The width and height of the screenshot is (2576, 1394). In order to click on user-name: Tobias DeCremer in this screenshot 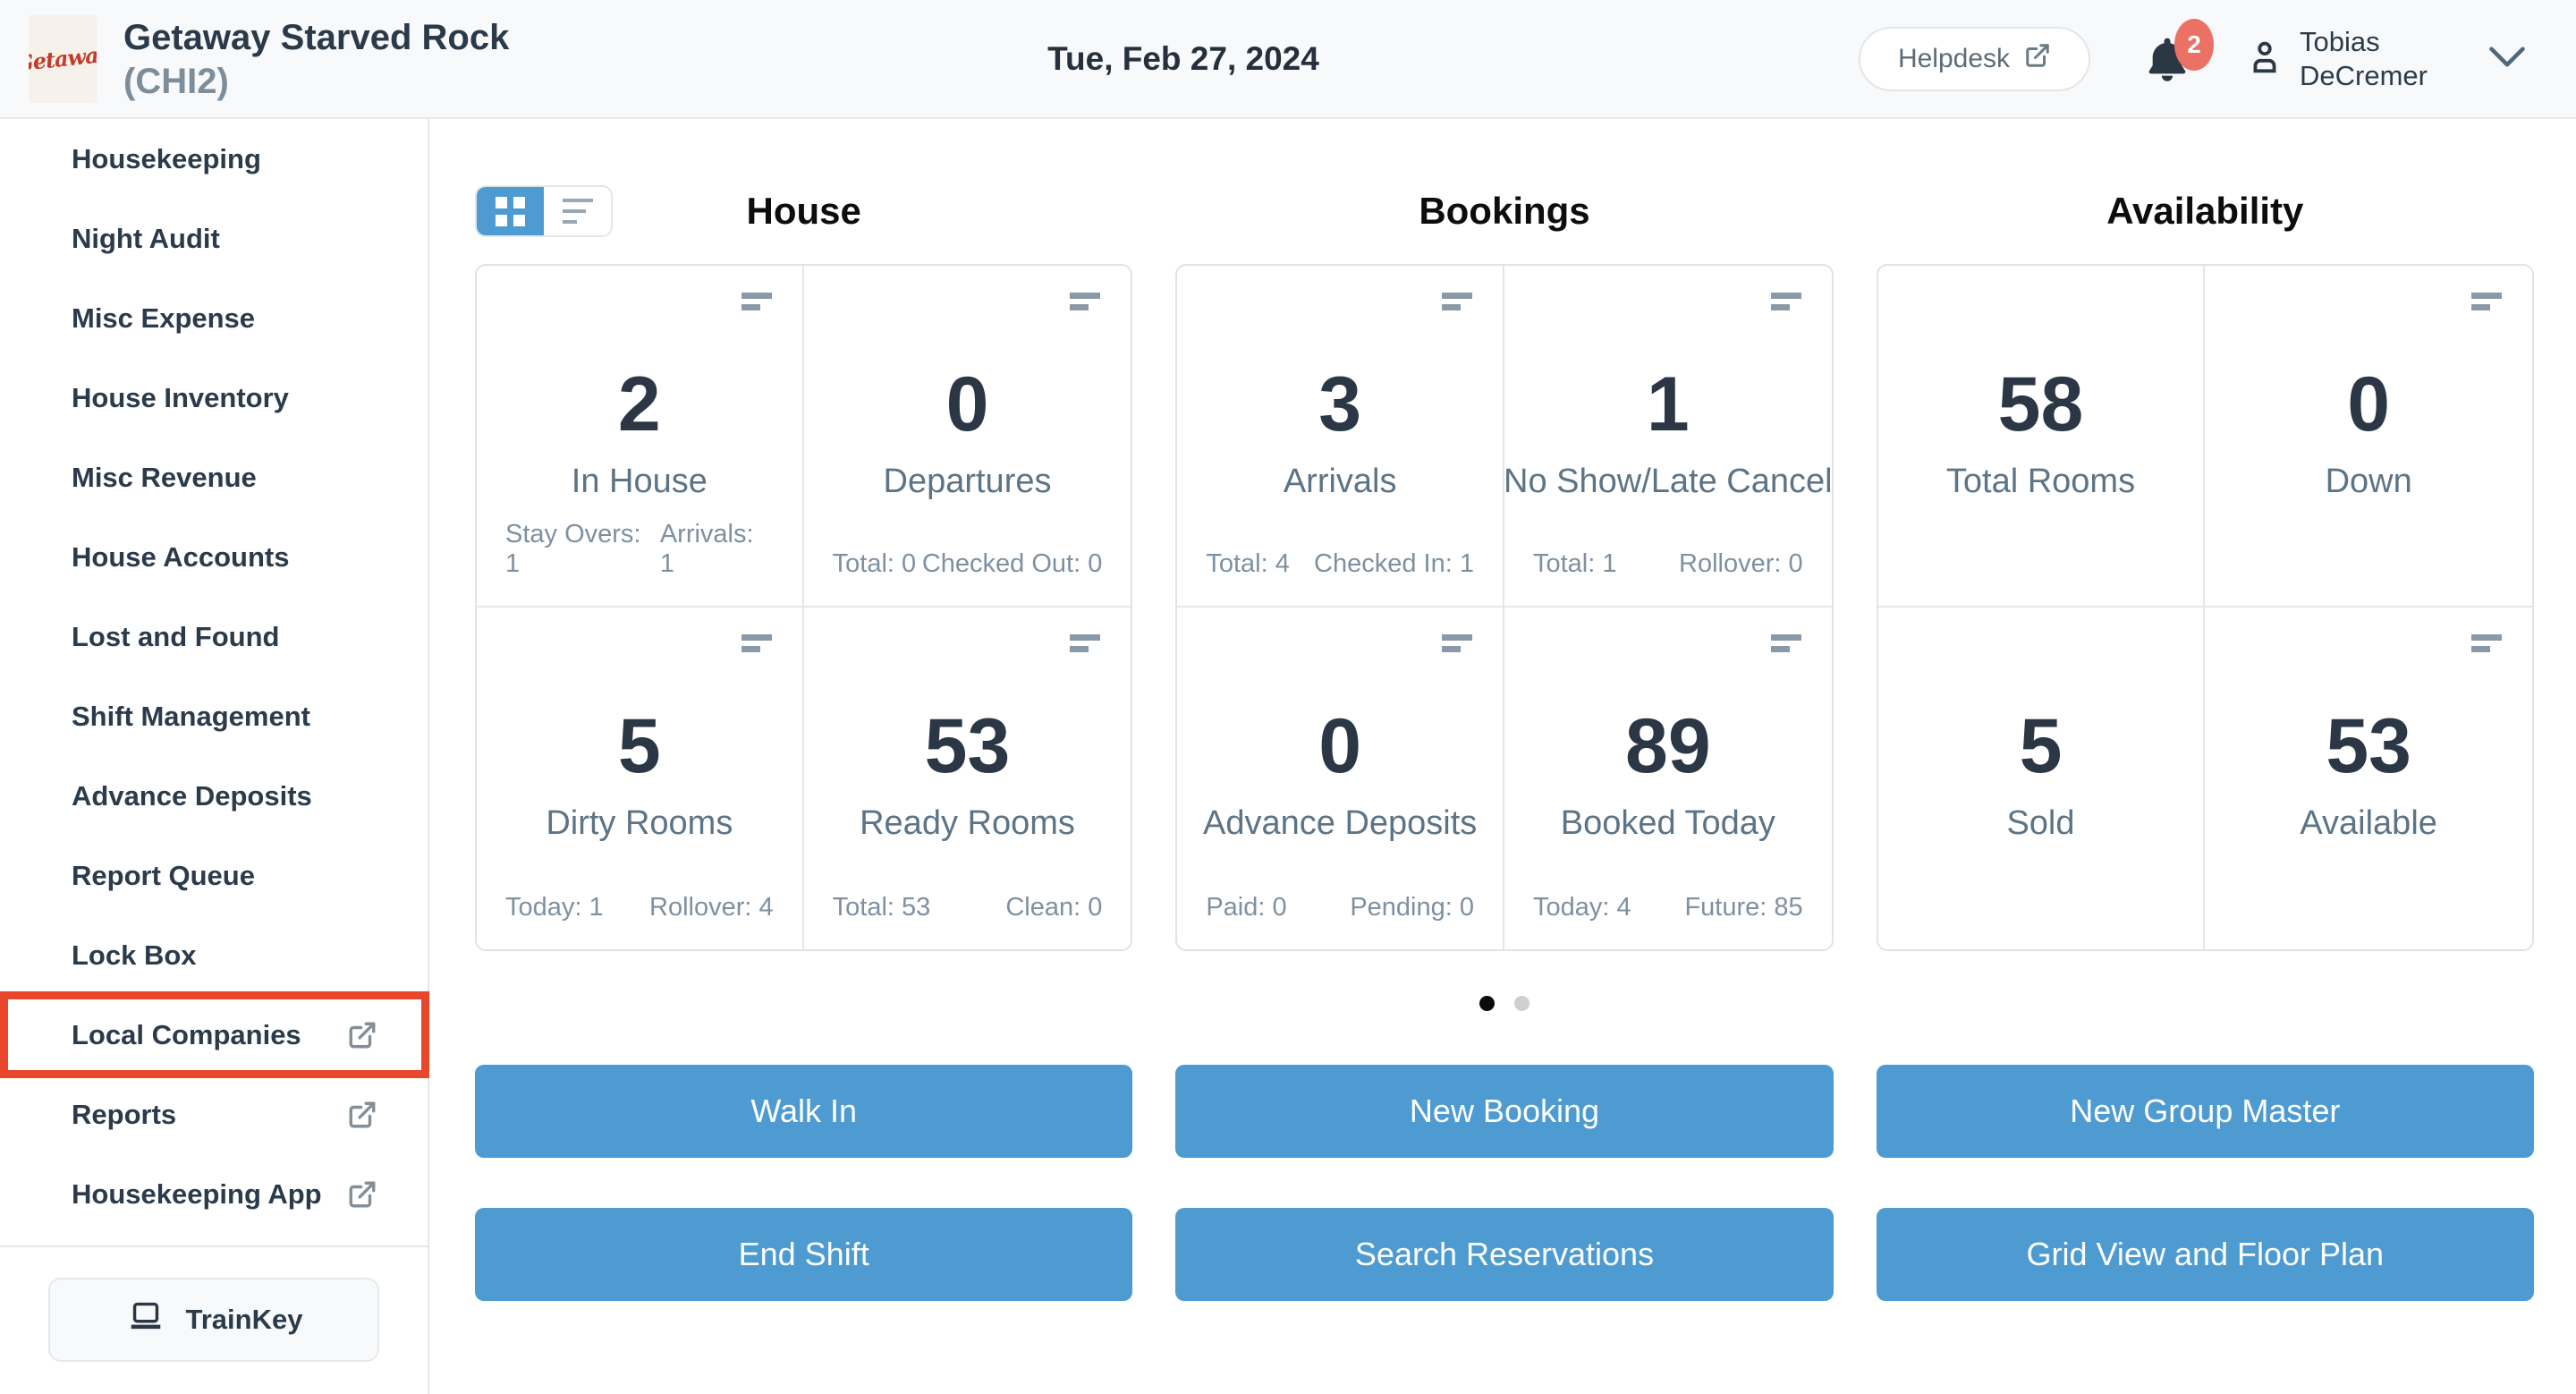, I will do `click(2364, 59)`.